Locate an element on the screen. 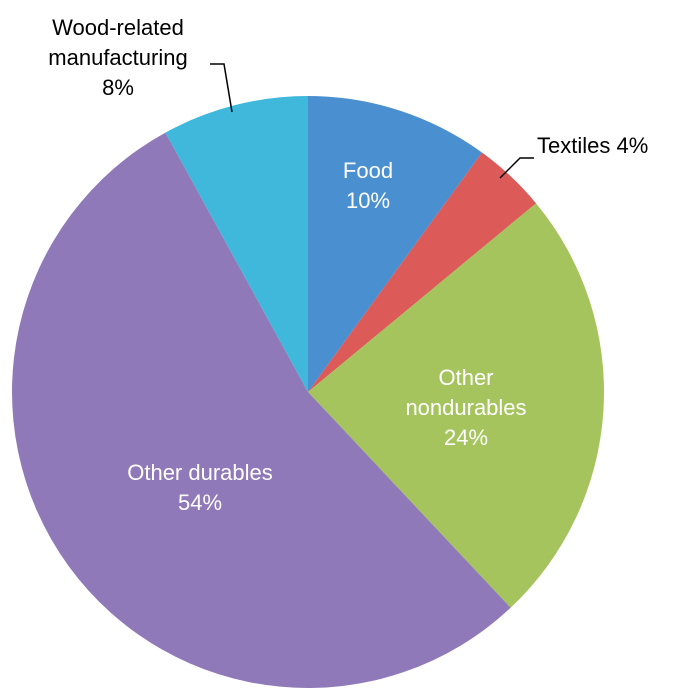 The width and height of the screenshot is (699, 691). category-label: Other durables is located at coordinates (200, 472).